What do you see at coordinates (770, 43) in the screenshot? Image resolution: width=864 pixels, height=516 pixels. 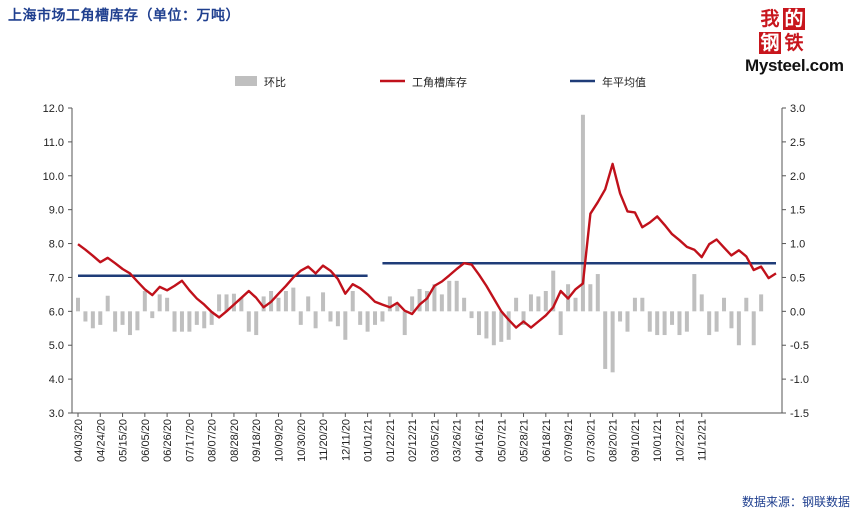 I see `logo-char-3: 钢` at bounding box center [770, 43].